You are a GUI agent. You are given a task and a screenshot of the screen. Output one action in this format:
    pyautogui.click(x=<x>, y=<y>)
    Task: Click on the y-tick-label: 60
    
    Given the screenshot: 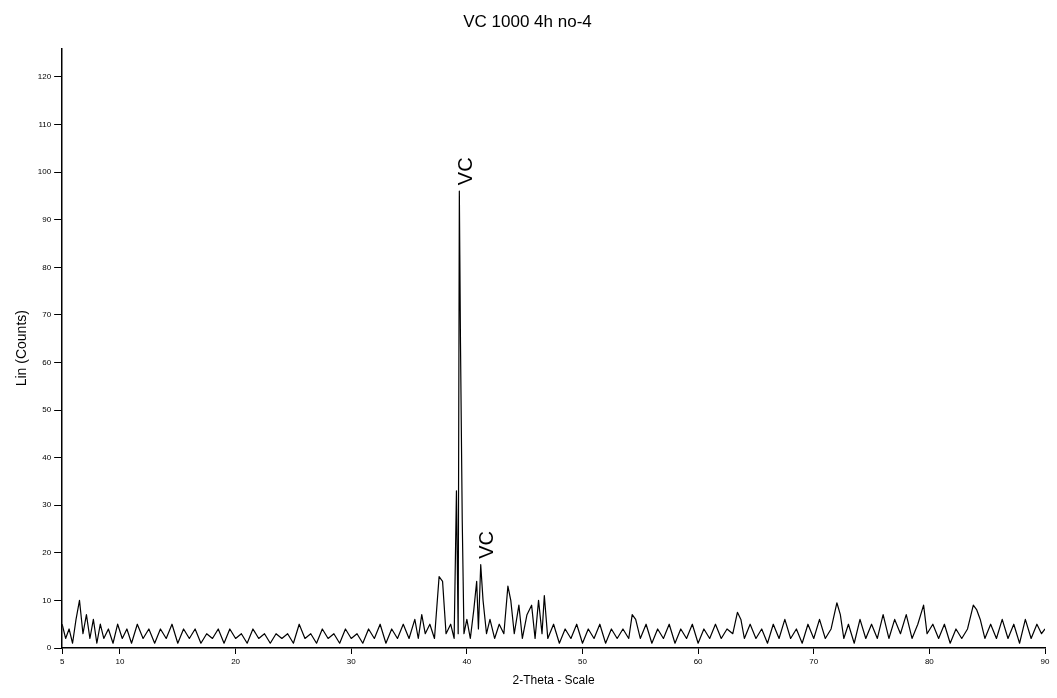 What is the action you would take?
    pyautogui.click(x=47, y=362)
    